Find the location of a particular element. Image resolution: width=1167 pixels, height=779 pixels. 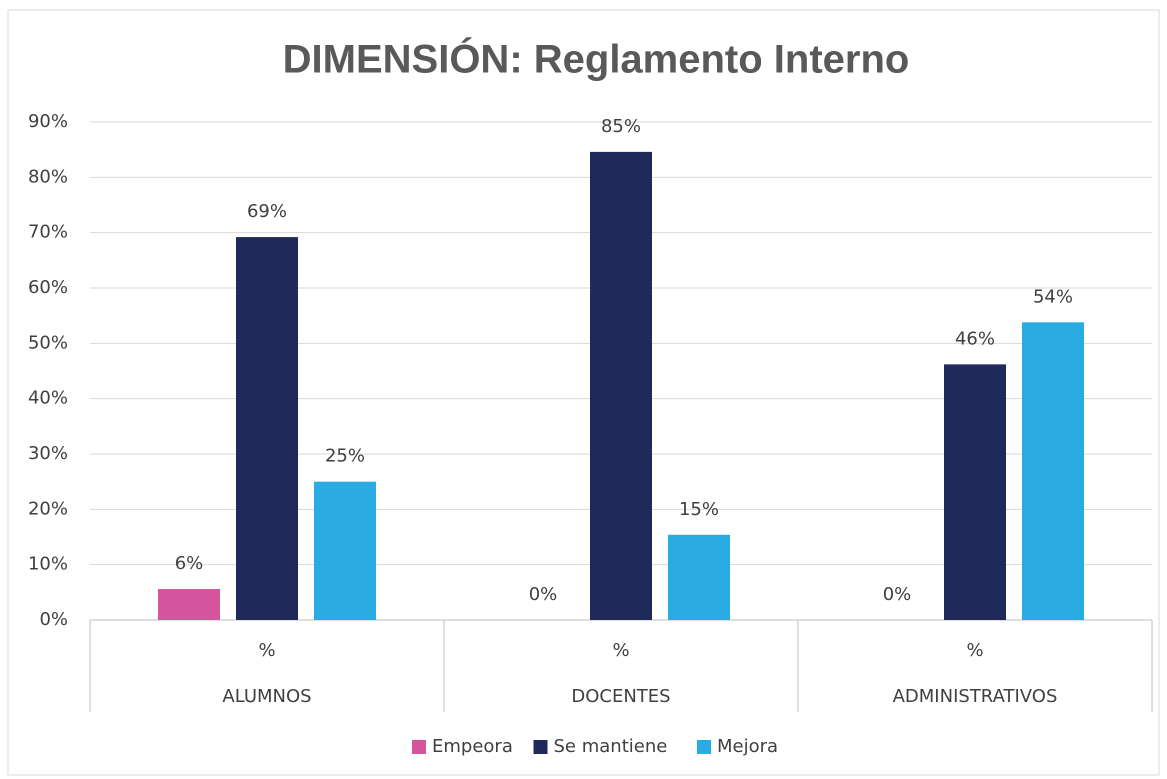

legend-label: Mejora is located at coordinates (747, 746).